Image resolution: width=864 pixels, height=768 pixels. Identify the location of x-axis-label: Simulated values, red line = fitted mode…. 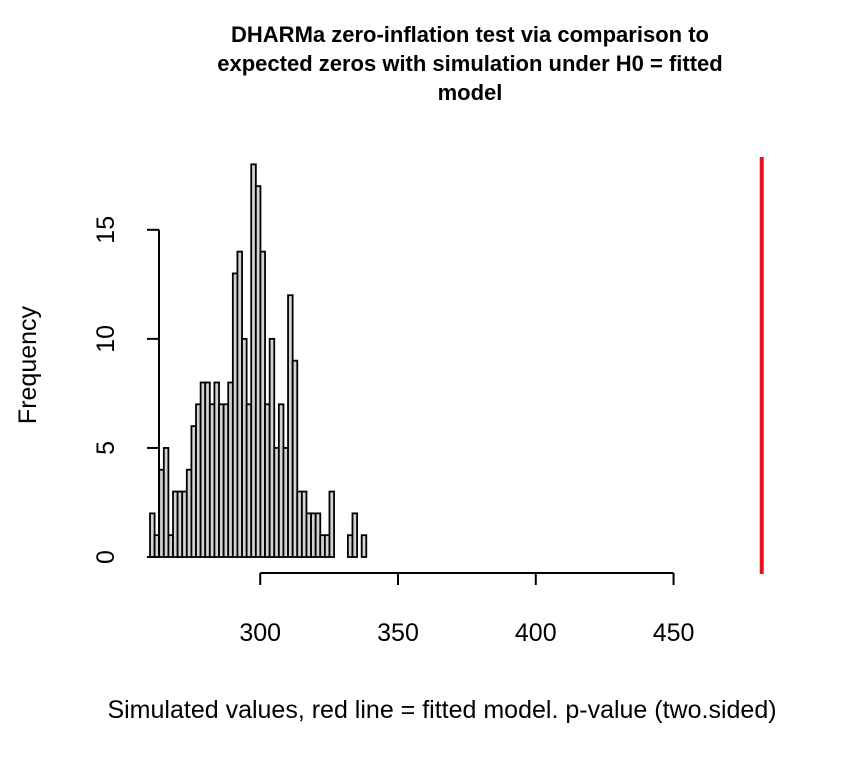
(441, 710).